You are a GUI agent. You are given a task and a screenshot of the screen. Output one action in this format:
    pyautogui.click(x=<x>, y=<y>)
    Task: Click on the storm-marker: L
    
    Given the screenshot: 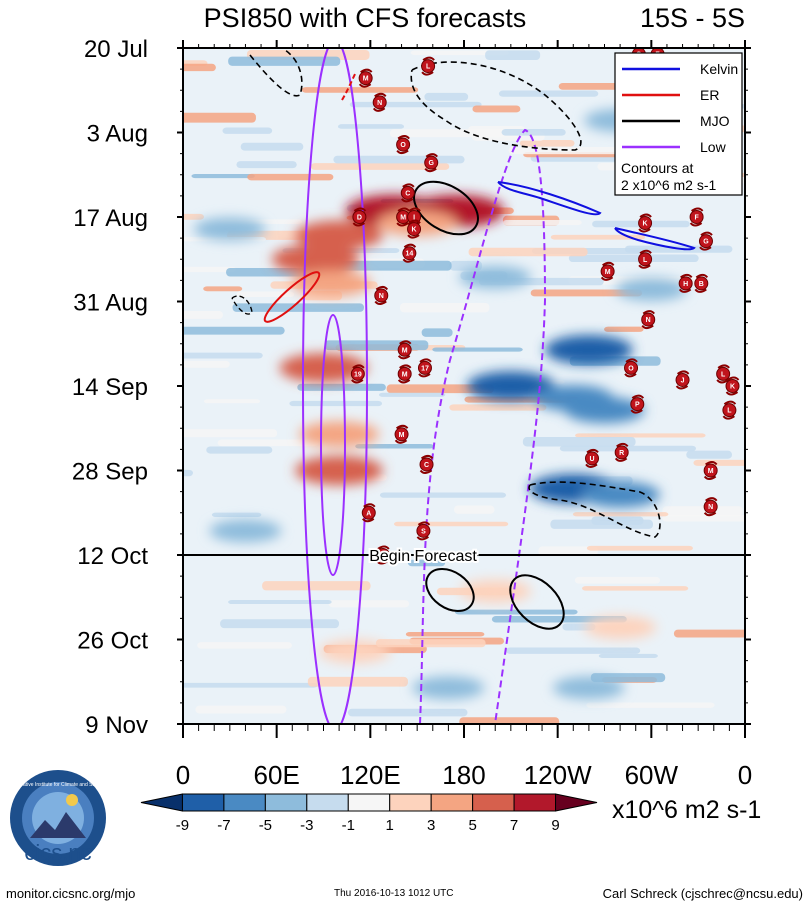 What is the action you would take?
    pyautogui.click(x=645, y=259)
    